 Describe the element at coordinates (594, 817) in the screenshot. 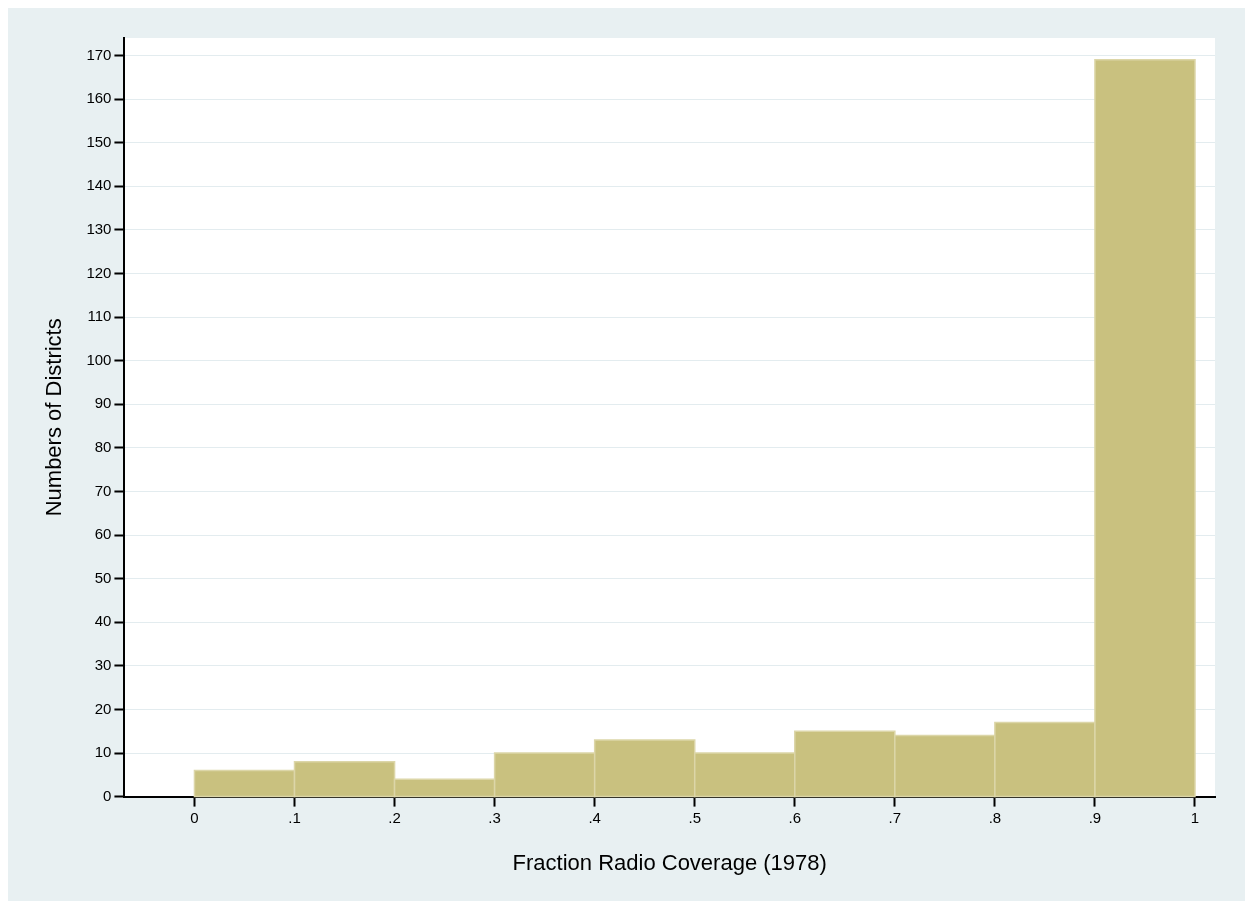

I see `x-tick-label: .4` at that location.